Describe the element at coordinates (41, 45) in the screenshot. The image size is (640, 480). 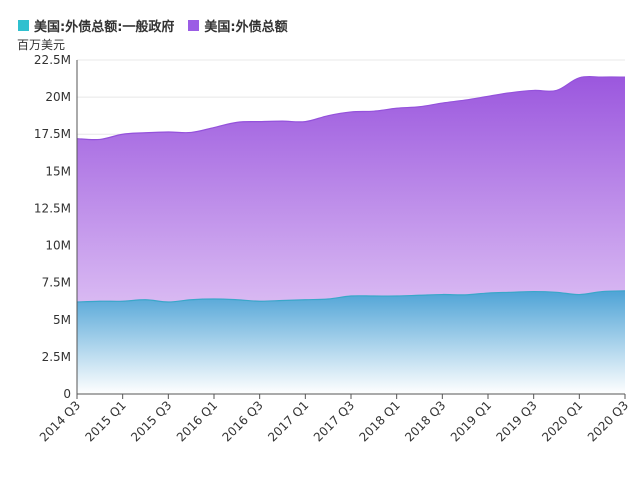
I see `y-axis-unit-label: 百万美元` at that location.